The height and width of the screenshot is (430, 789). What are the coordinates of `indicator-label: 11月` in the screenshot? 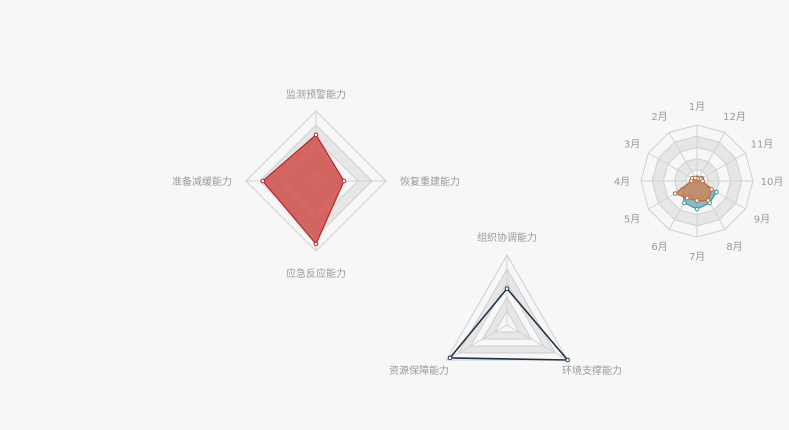 It's located at (762, 145).